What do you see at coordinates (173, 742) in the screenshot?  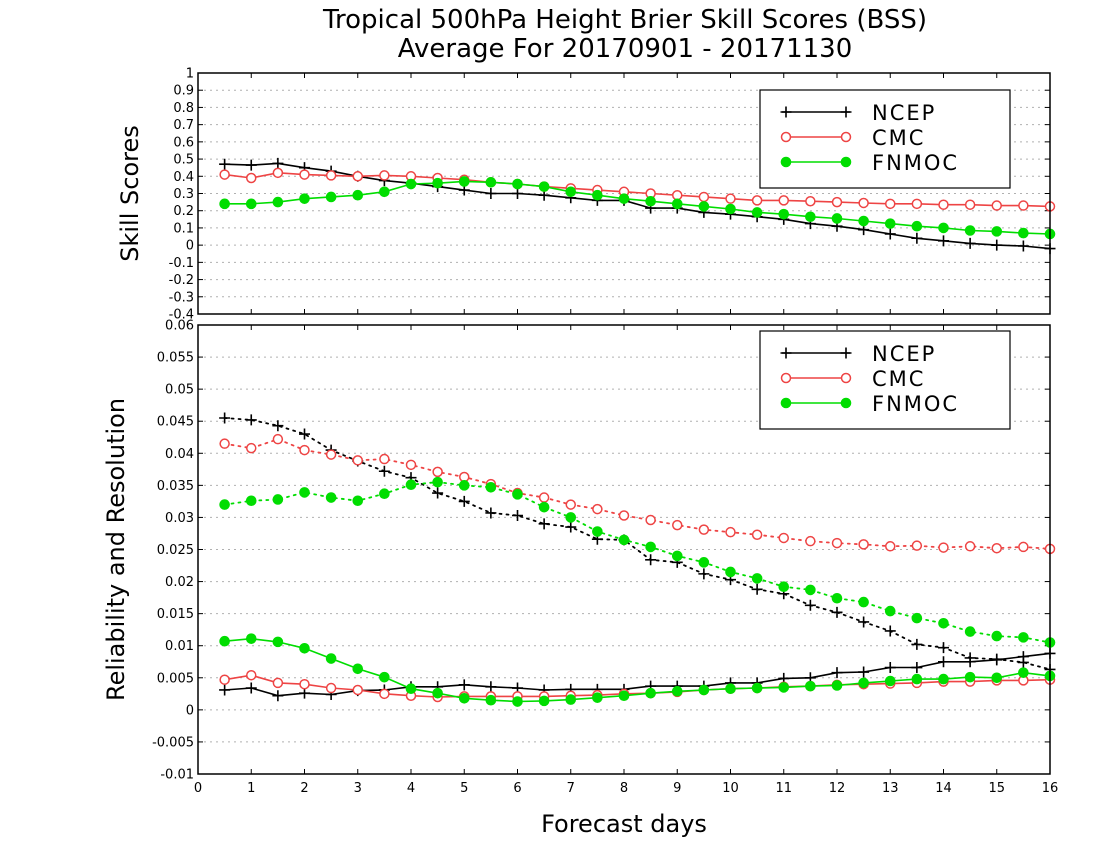 I see `y-tick-label: -0.005` at bounding box center [173, 742].